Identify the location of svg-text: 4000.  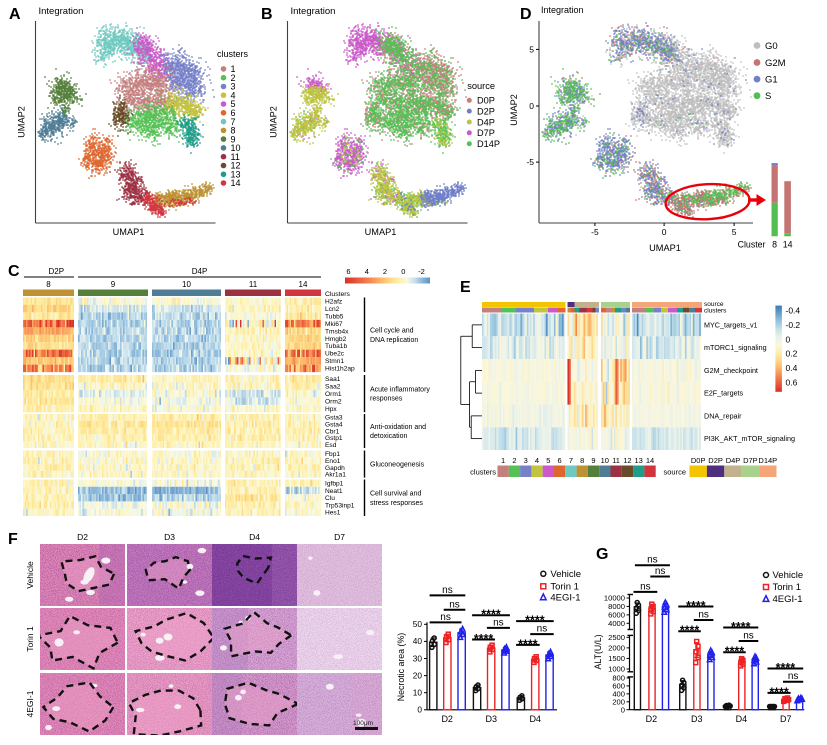
(616, 623).